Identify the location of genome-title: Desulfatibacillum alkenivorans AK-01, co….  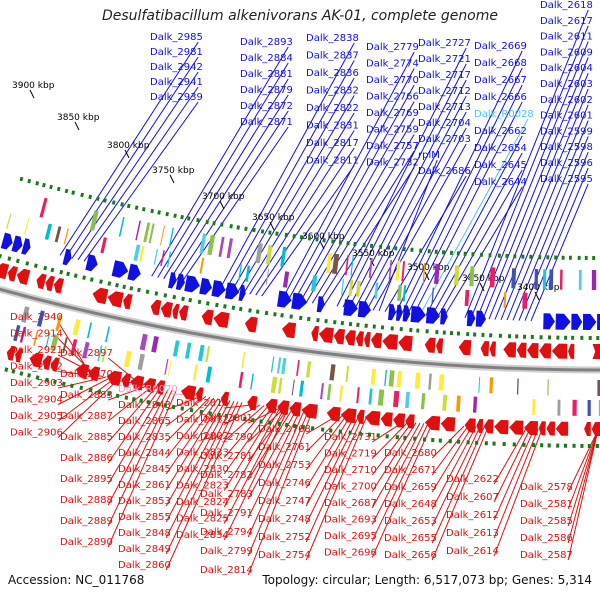
(300, 16).